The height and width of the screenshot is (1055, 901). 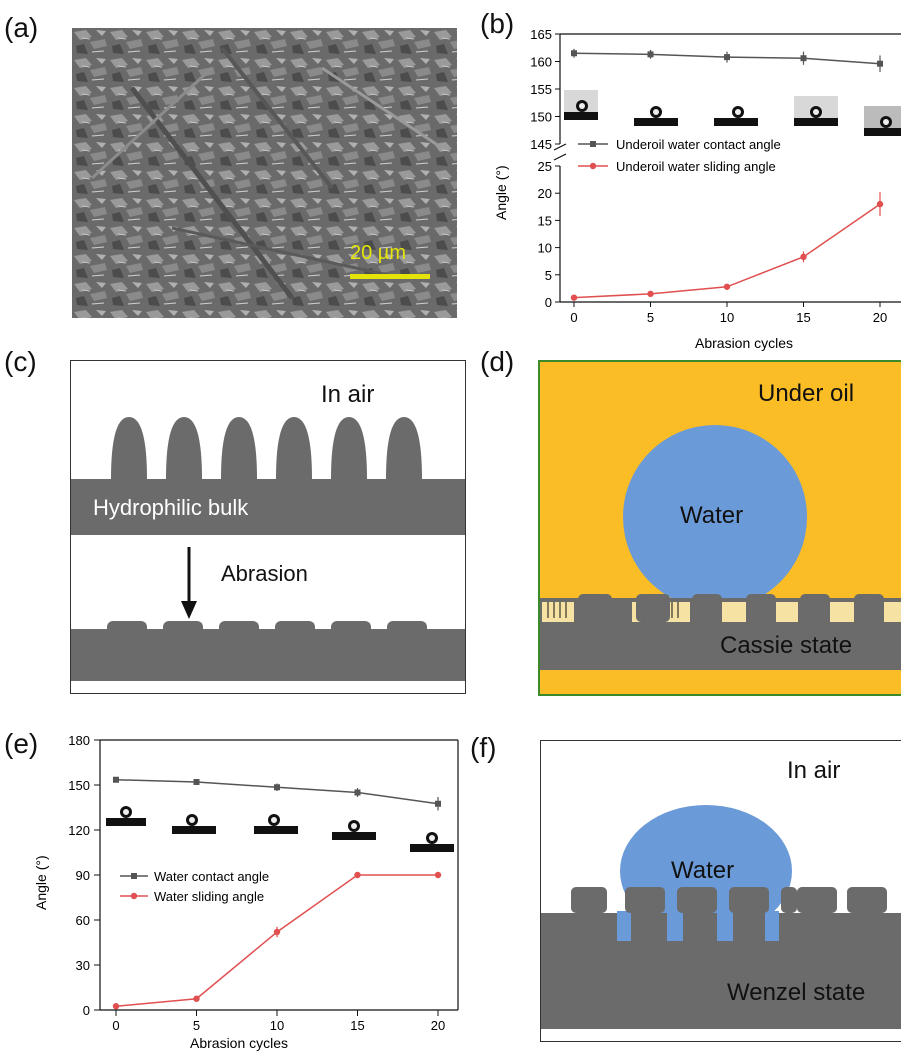 I want to click on pillar-row-top, so click(x=268, y=476).